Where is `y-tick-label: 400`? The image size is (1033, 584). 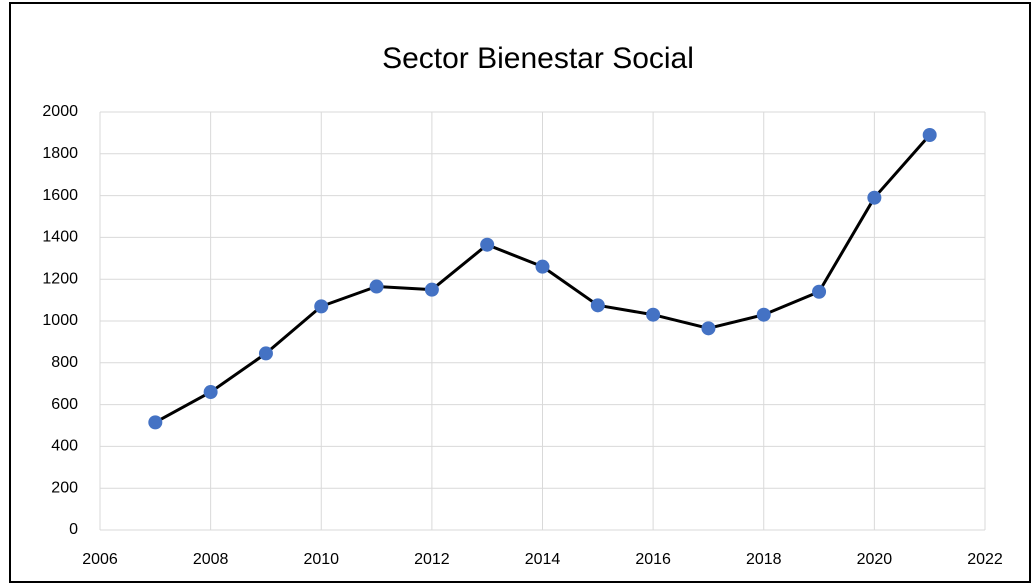
y-tick-label: 400 is located at coordinates (64, 446).